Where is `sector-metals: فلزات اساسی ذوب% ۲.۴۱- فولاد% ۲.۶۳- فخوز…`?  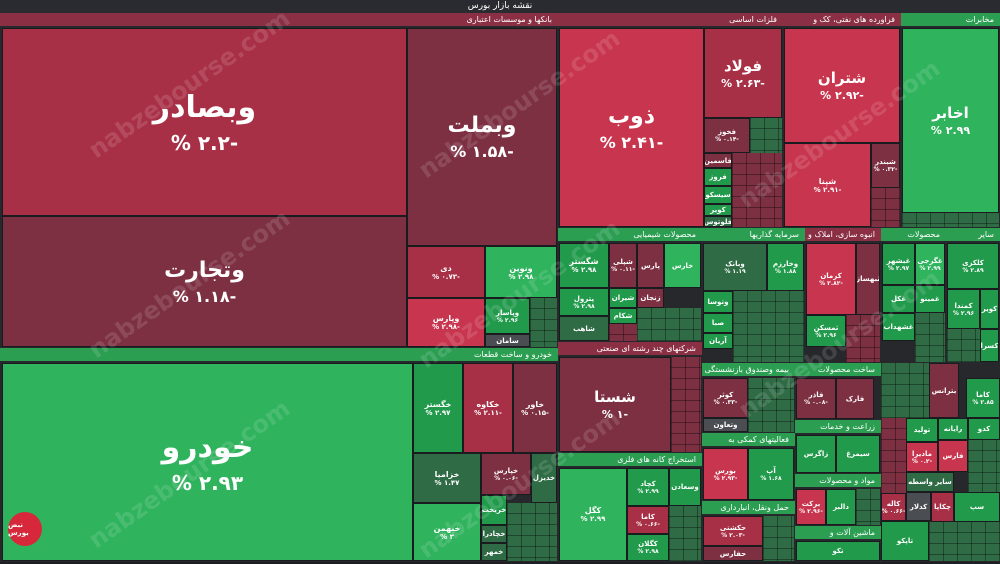 sector-metals: فلزات اساسی ذوب% ۲.۴۱- فولاد% ۲.۶۳- فخوز… is located at coordinates (670, 120).